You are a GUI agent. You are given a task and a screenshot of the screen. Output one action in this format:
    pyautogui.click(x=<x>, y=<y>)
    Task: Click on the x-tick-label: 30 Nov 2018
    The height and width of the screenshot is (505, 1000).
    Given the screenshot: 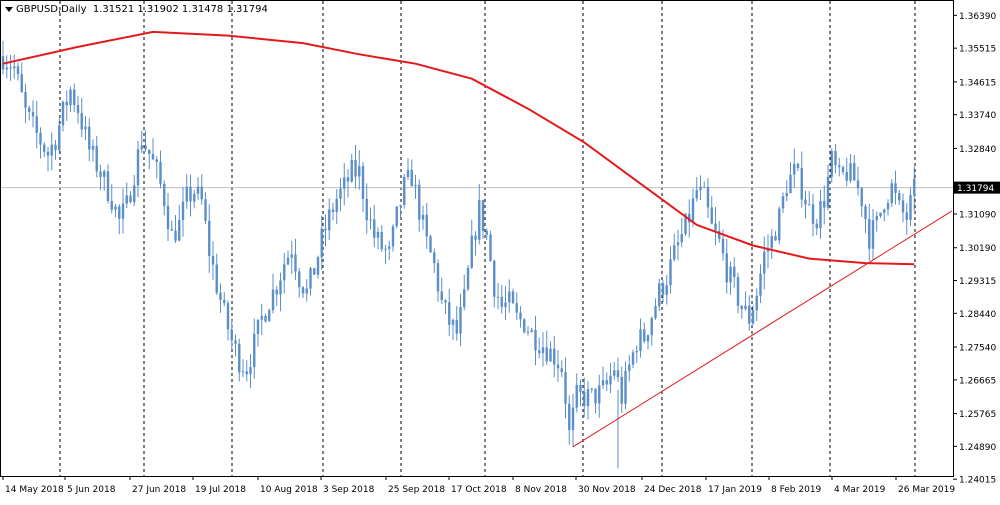 What is the action you would take?
    pyautogui.click(x=607, y=490)
    